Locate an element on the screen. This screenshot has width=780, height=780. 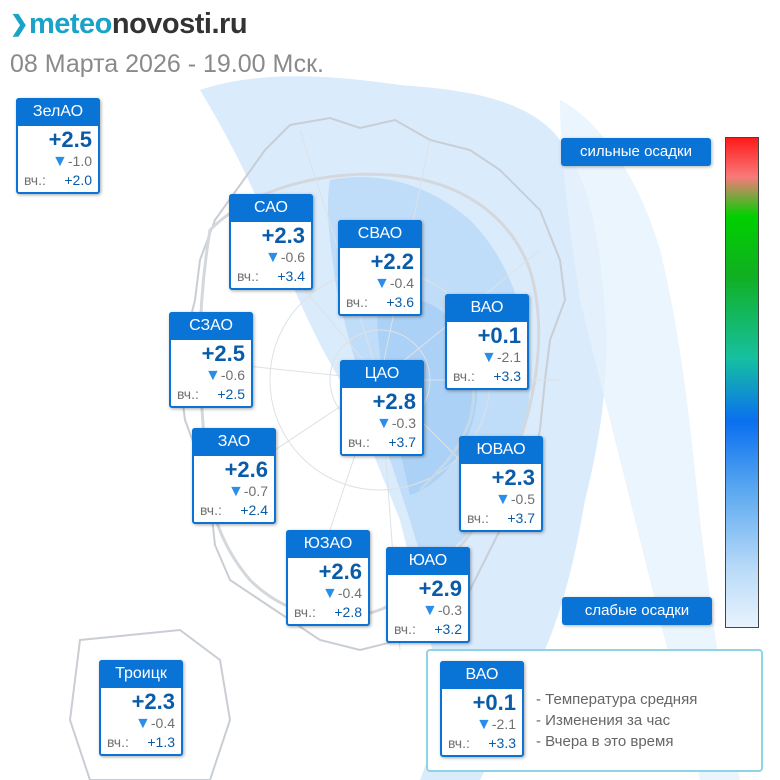
yesterday-value: +3.2 is located at coordinates (448, 629).